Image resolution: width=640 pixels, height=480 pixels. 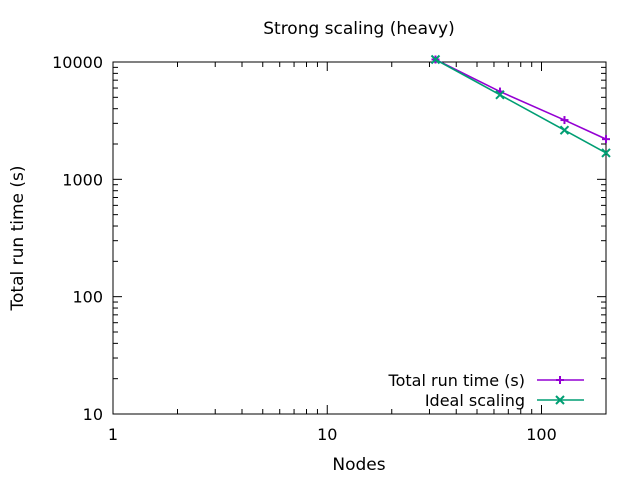 What do you see at coordinates (82, 179) in the screenshot?
I see `y-tick-label: 1000` at bounding box center [82, 179].